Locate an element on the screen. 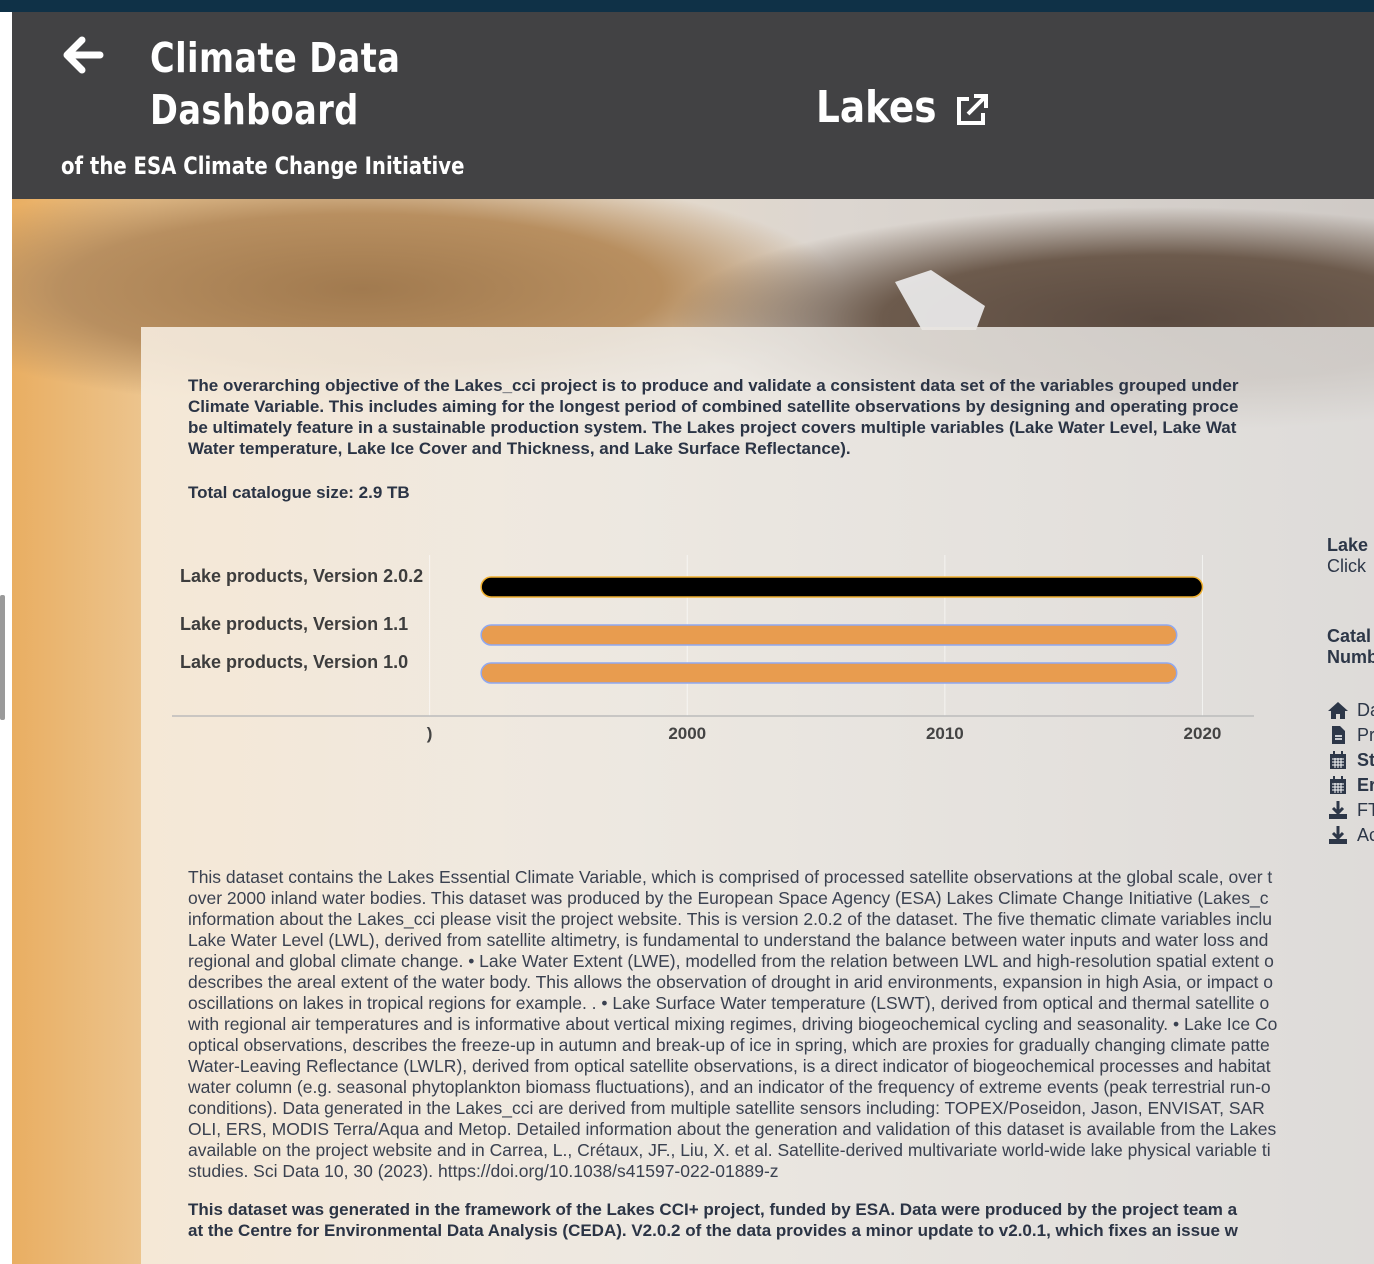  arrow-left-icon is located at coordinates (83, 55).